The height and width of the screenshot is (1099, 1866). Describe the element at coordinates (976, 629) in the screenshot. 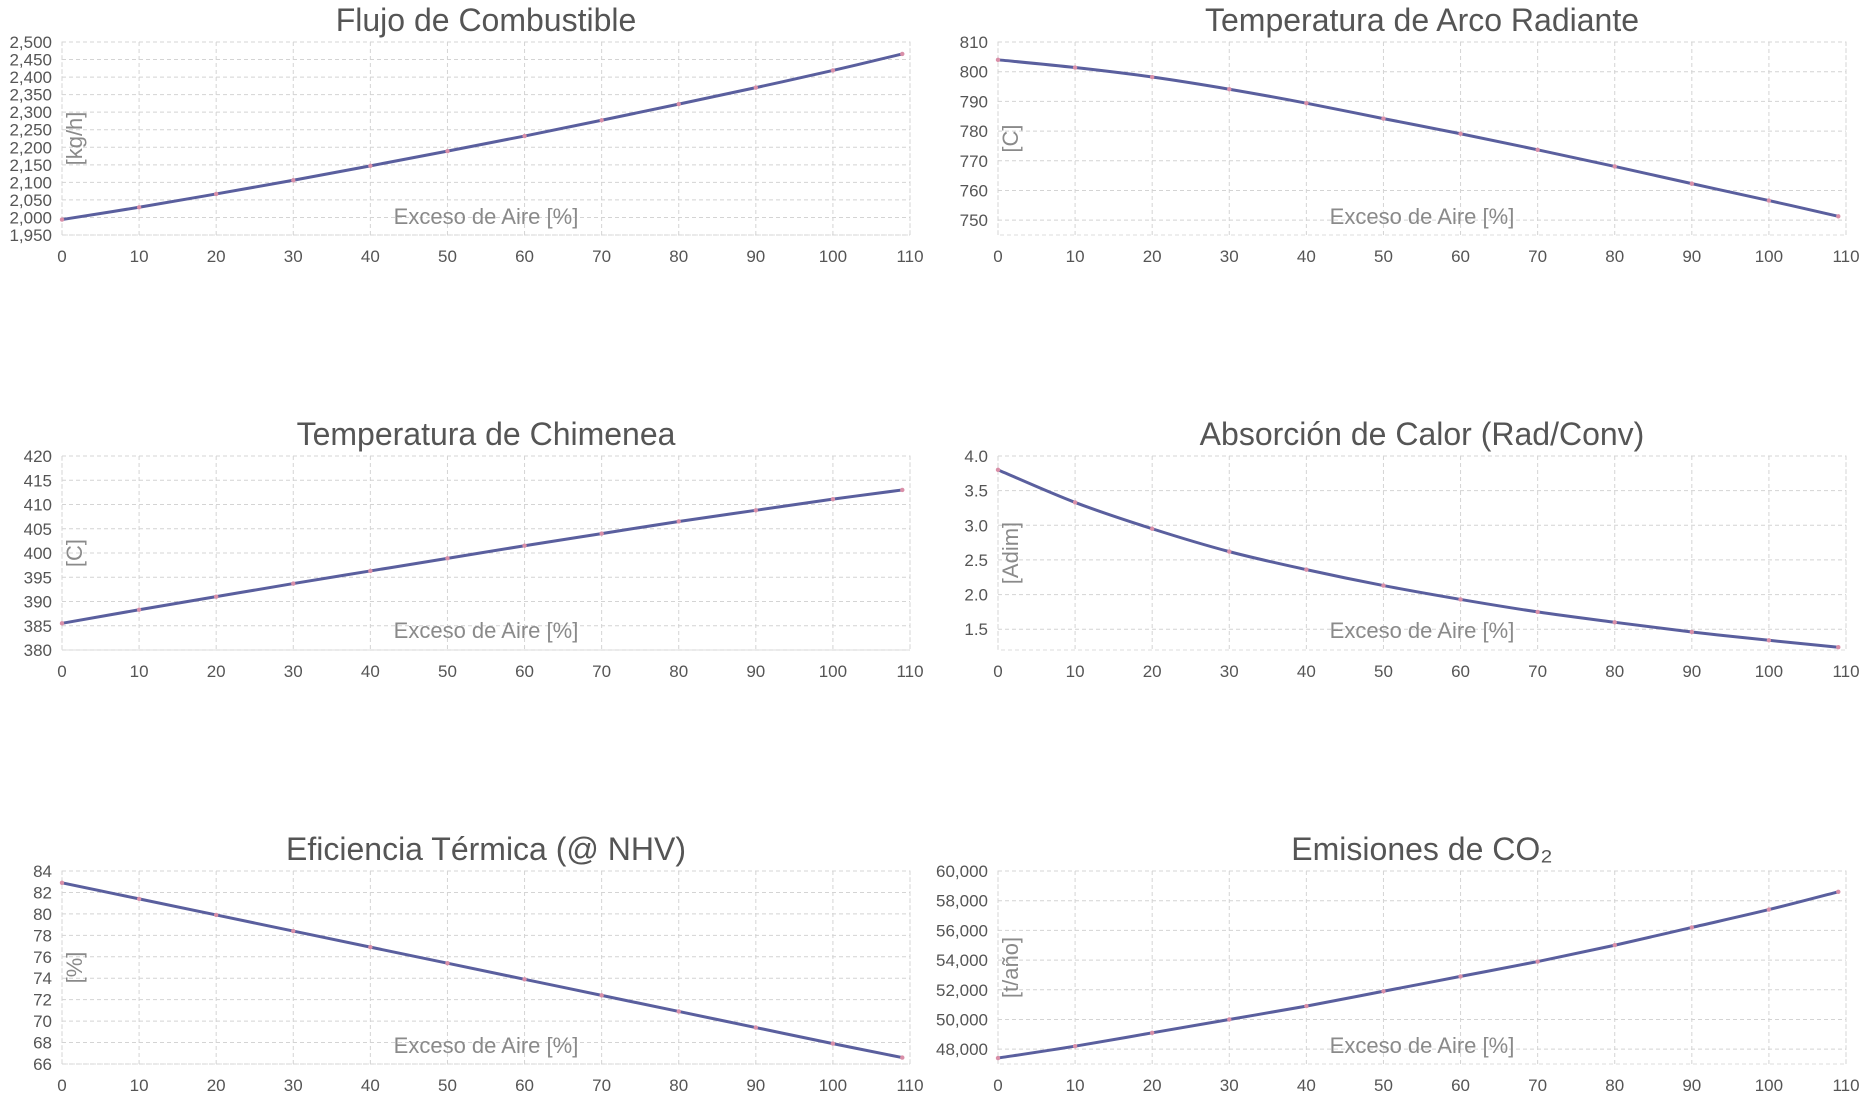

I see `y-tick-label: 1.5` at that location.